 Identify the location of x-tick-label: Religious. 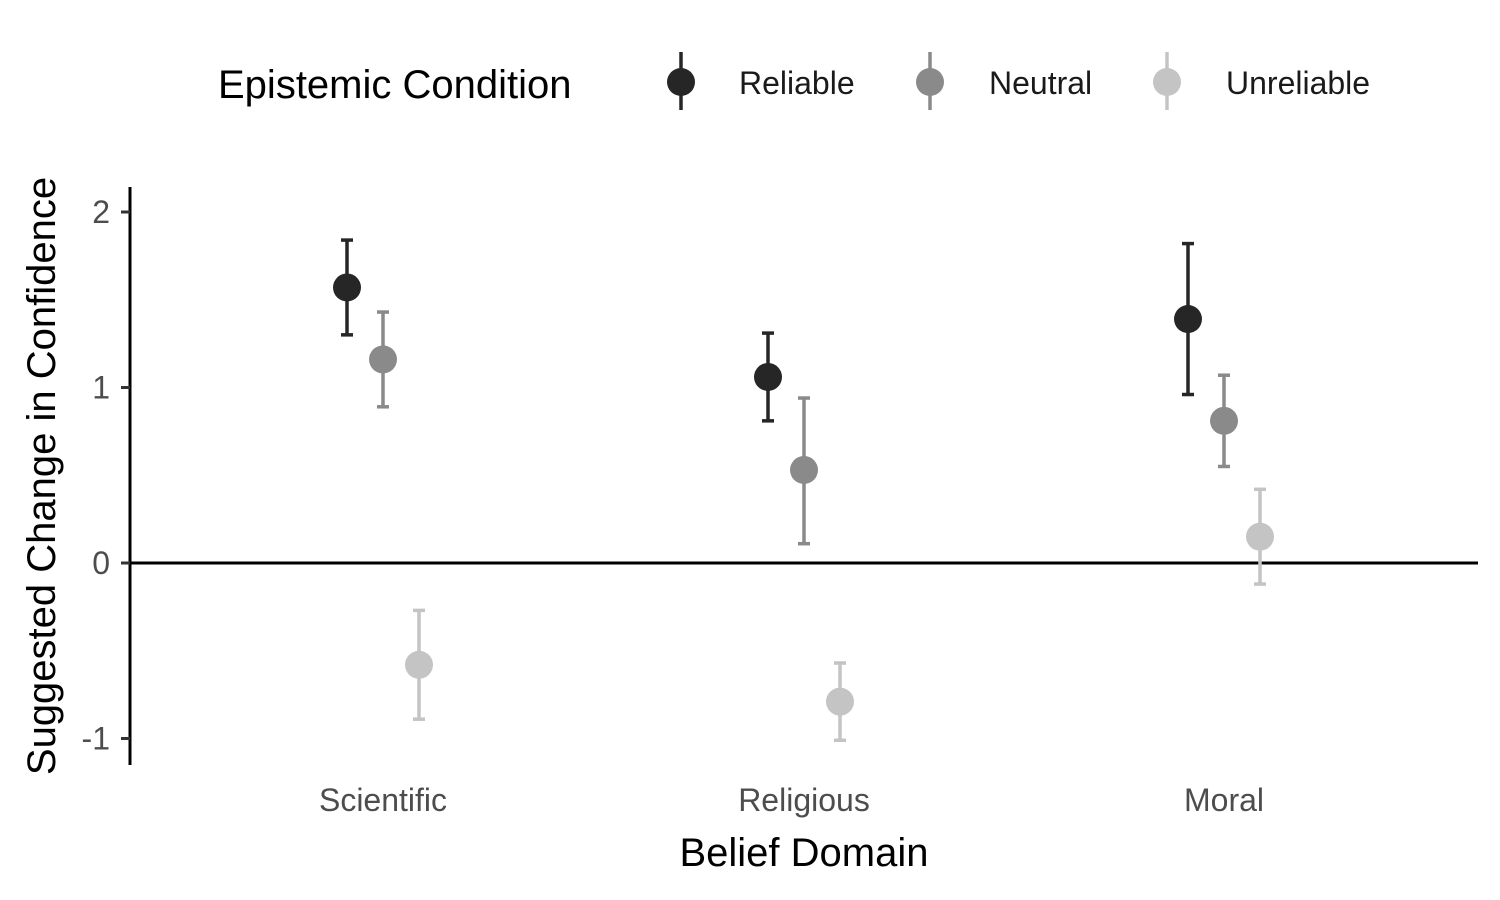
(804, 800).